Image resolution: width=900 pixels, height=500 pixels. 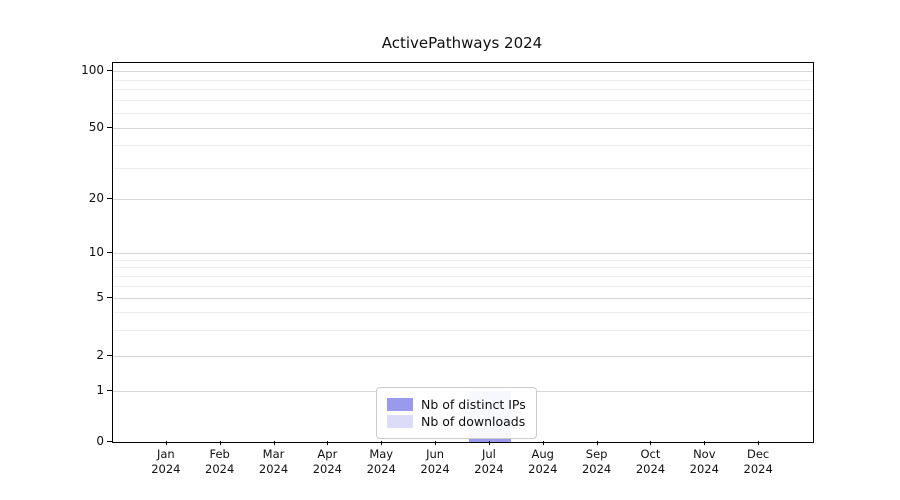 What do you see at coordinates (473, 421) in the screenshot?
I see `legend-item-label: Nb of downloads` at bounding box center [473, 421].